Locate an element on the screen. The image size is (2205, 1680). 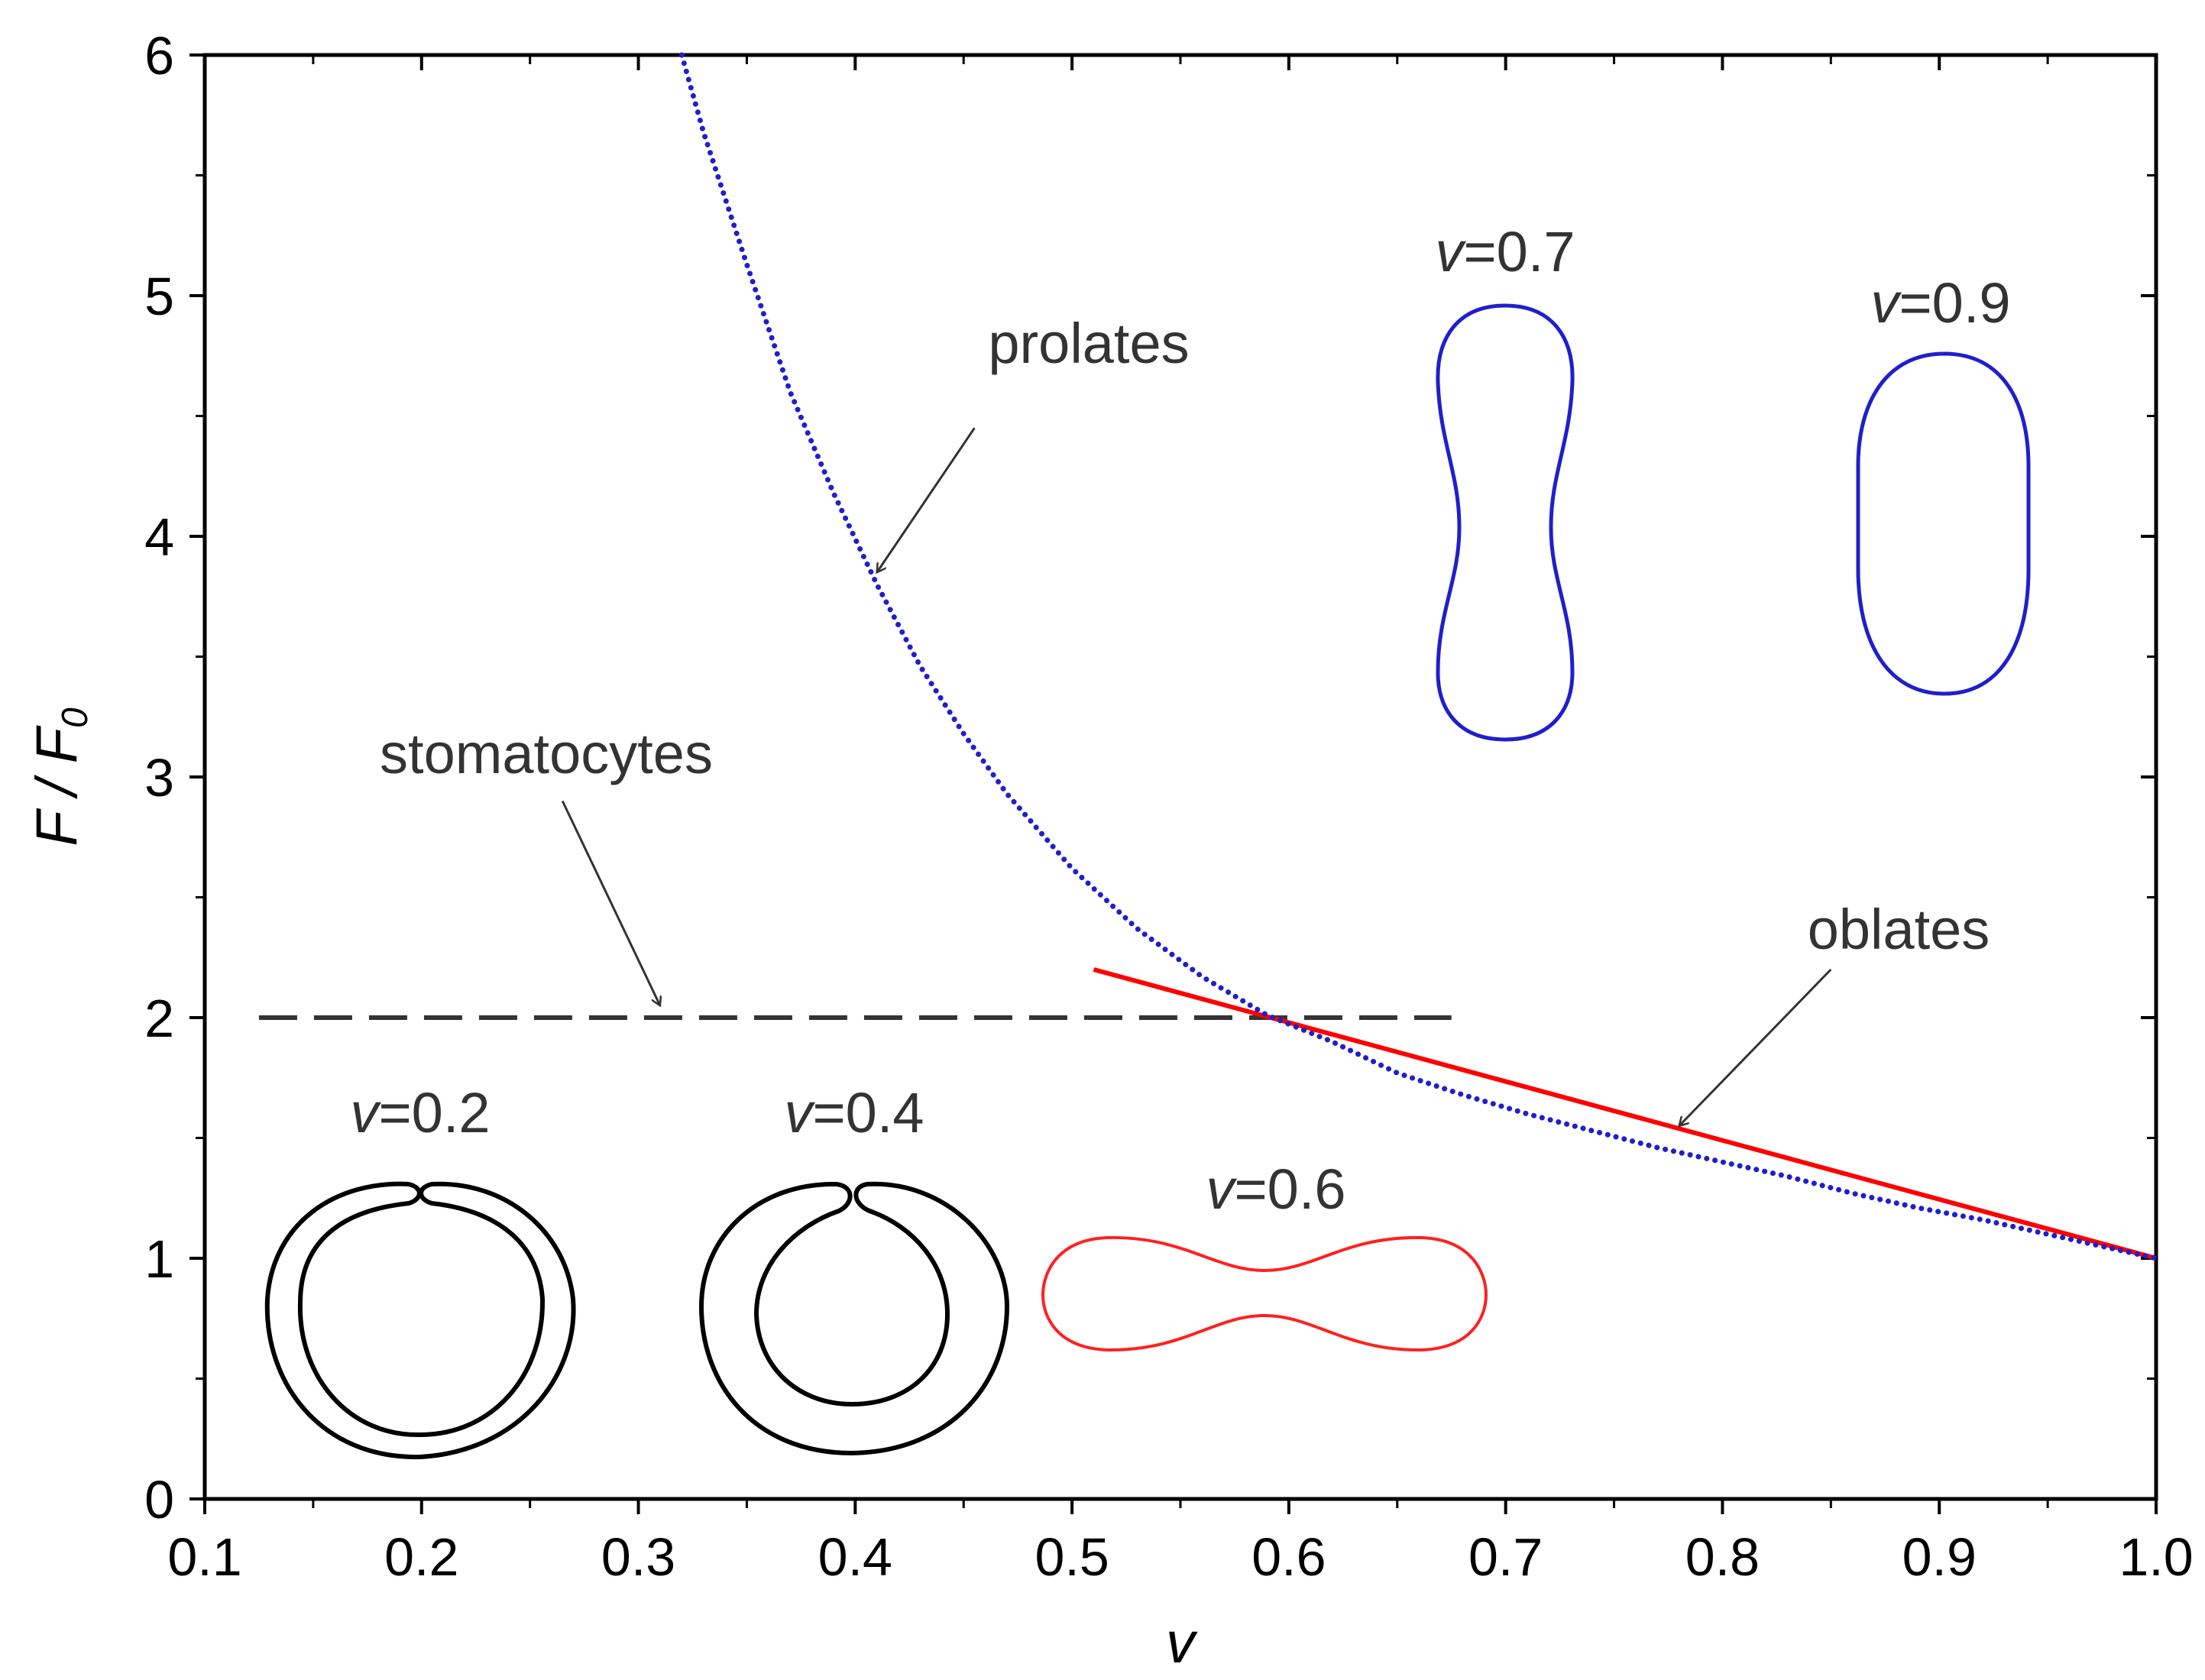
x-tick-label: 0.2 is located at coordinates (421, 1557).